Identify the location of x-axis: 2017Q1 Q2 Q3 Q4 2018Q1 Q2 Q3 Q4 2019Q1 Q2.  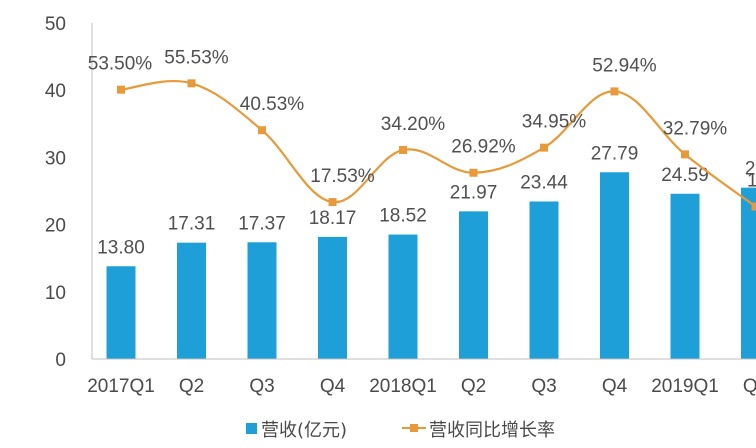
(421, 377).